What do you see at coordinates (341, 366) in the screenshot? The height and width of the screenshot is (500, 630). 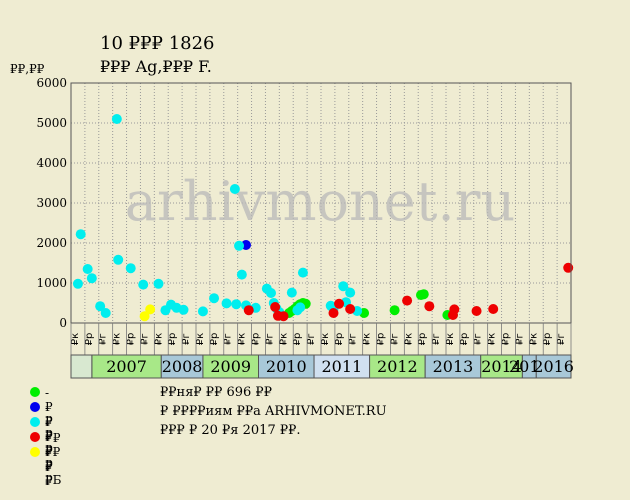 I see `year-label: 2011` at bounding box center [341, 366].